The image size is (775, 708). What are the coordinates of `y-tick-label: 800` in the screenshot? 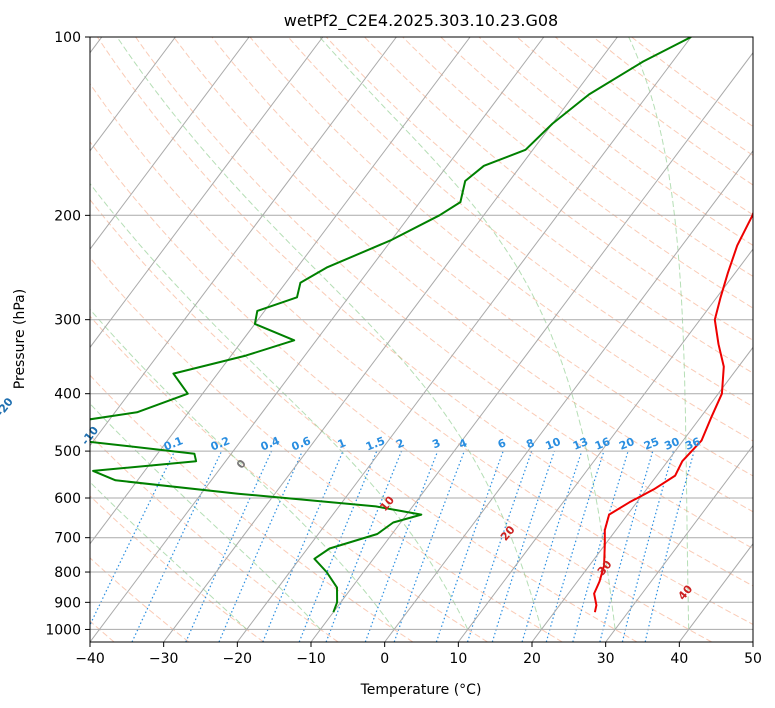 It's located at (67, 573).